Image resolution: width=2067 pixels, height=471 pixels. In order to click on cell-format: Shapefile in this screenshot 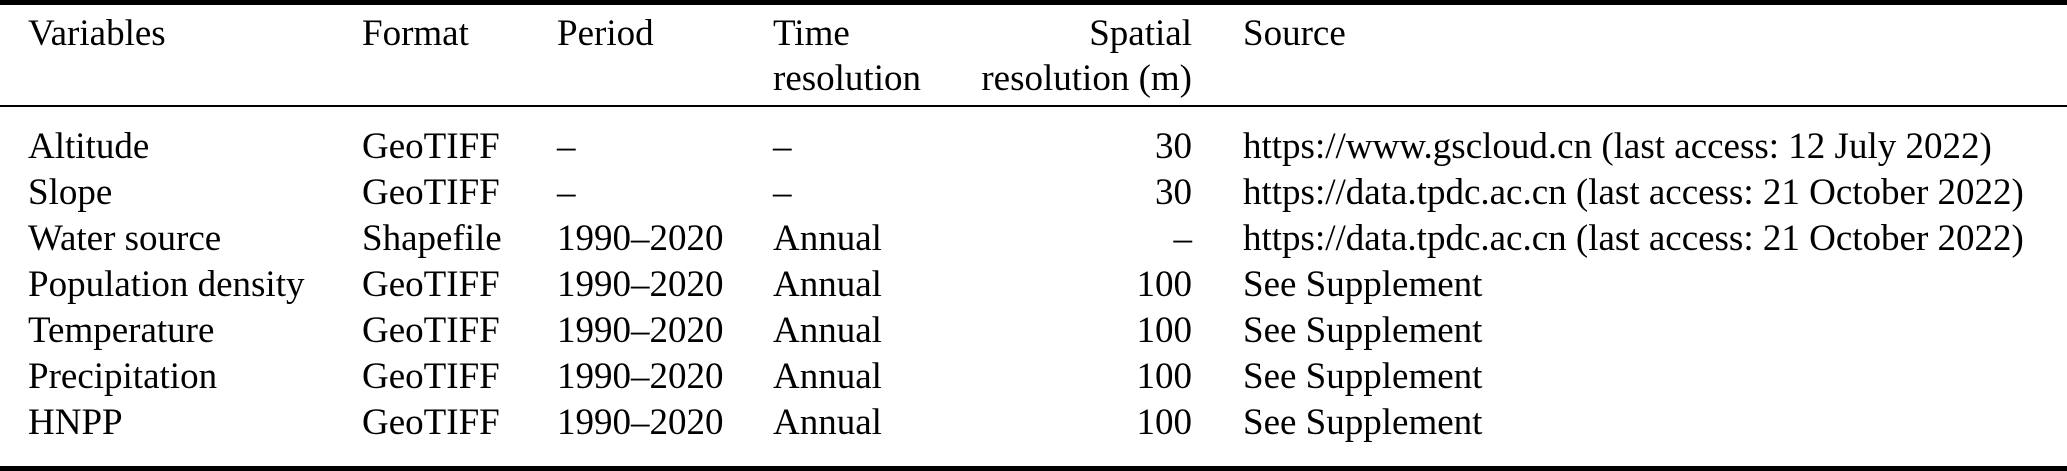, I will do `click(432, 238)`.